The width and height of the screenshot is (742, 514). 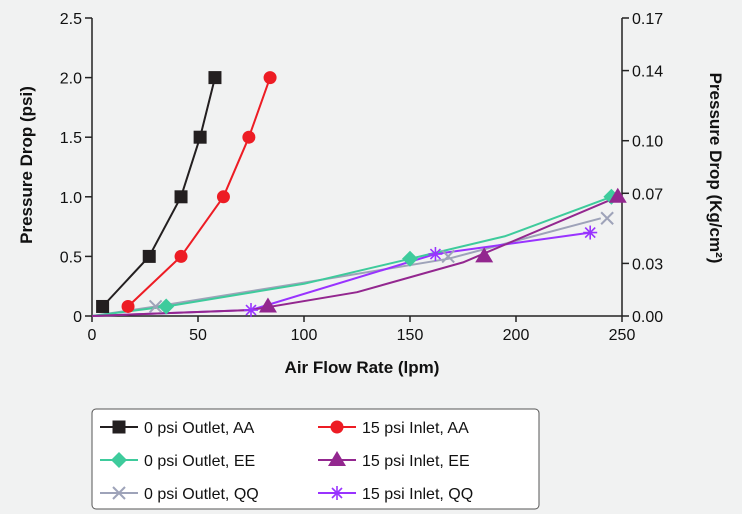 I want to click on x-tick-label: 150, so click(x=410, y=335).